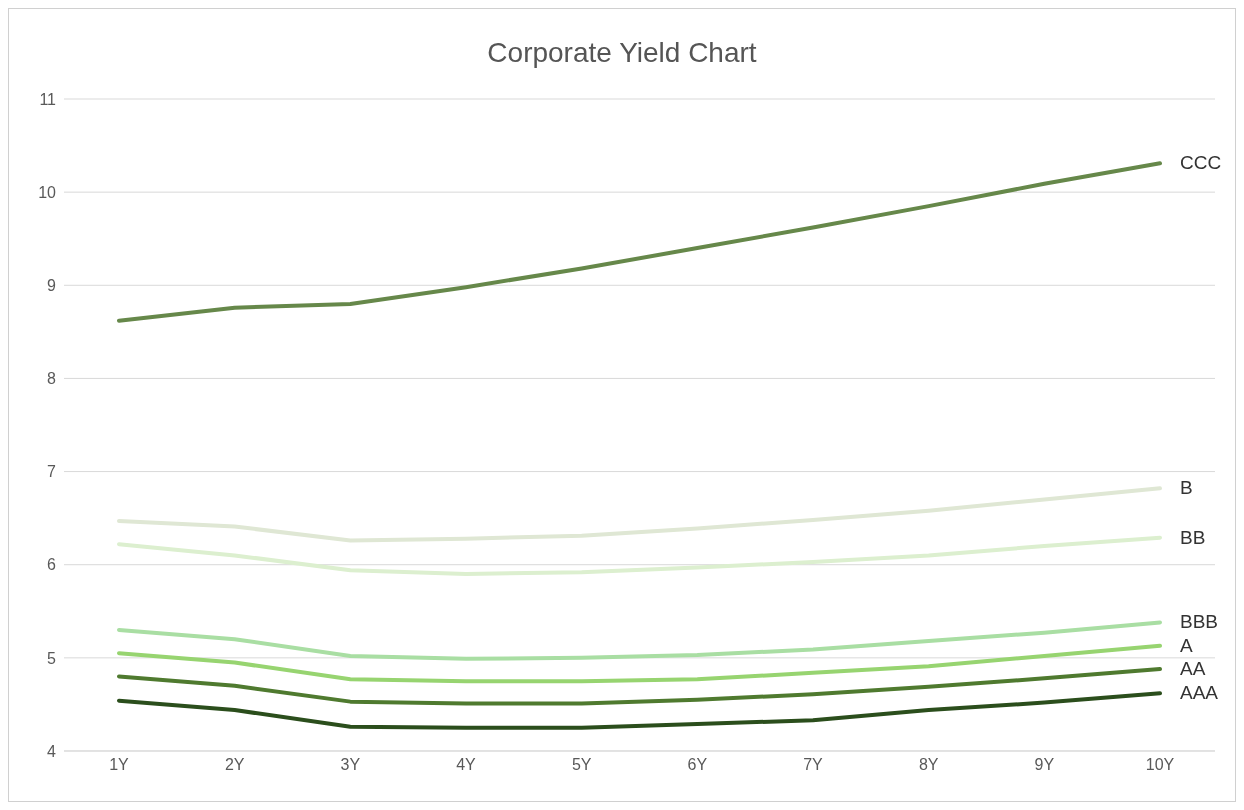 Image resolution: width=1244 pixels, height=810 pixels. What do you see at coordinates (697, 765) in the screenshot?
I see `x-tick-label: 6Y` at bounding box center [697, 765].